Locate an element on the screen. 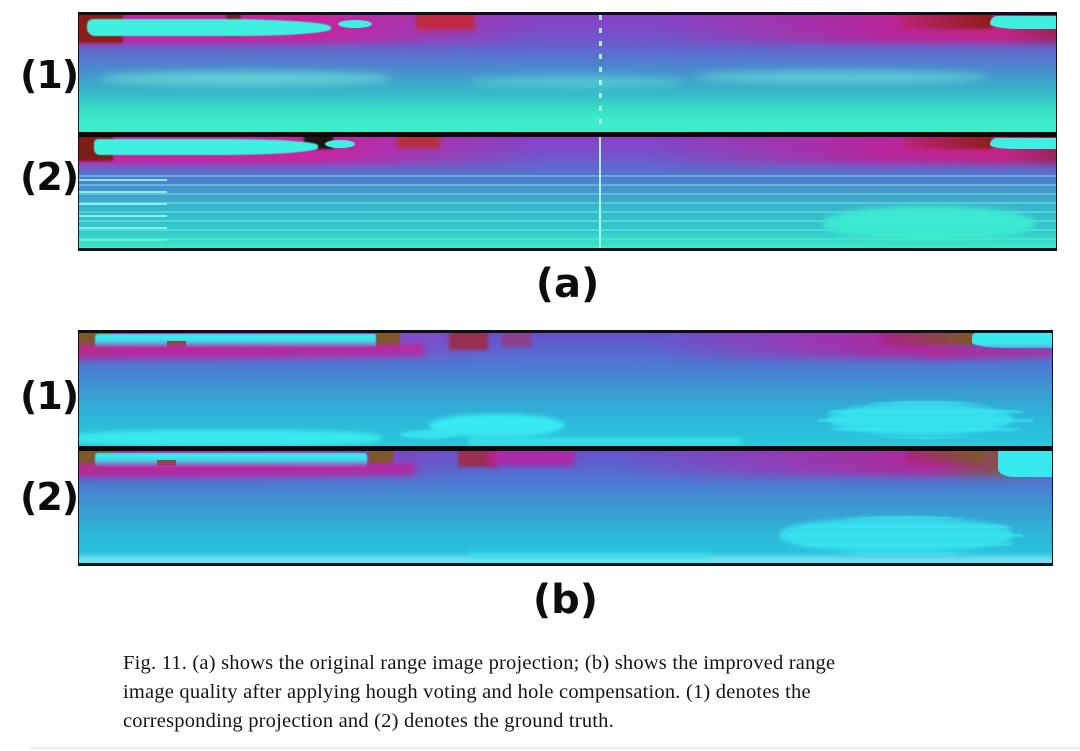 The image size is (1080, 751). panel-b-row2-ground-truth is located at coordinates (565, 507).